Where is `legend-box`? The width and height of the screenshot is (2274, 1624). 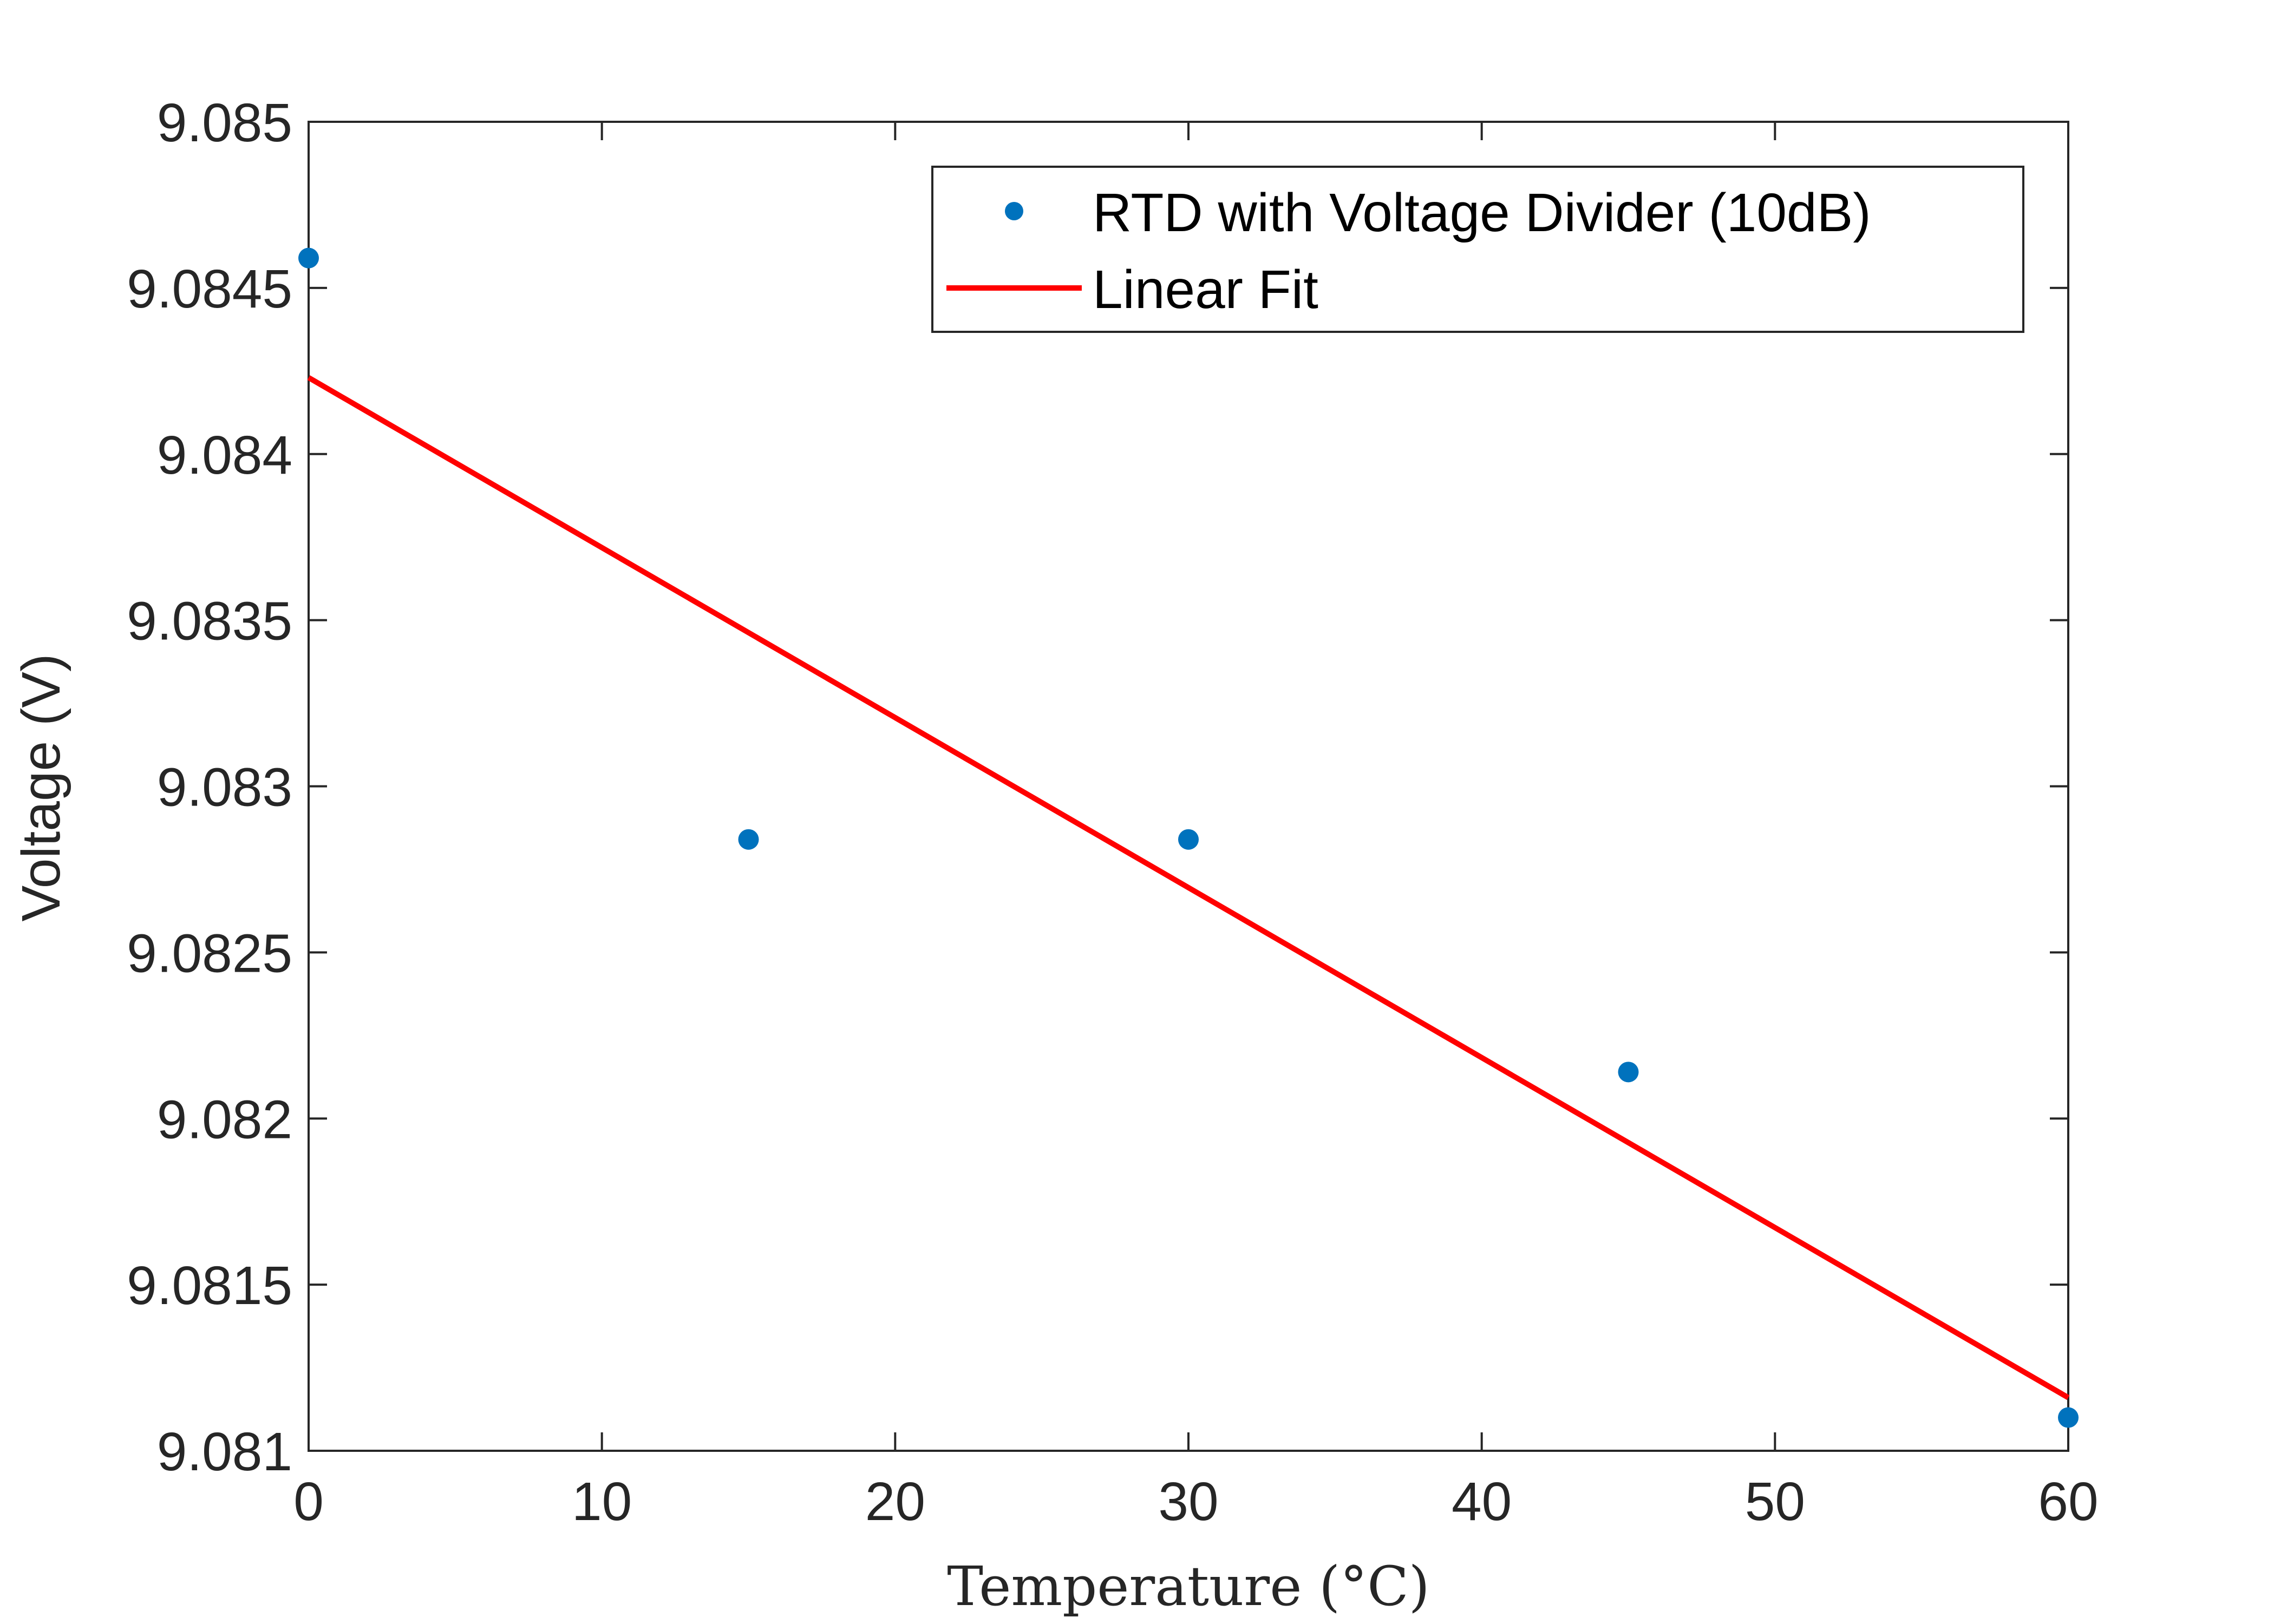
legend-box is located at coordinates (1477, 249).